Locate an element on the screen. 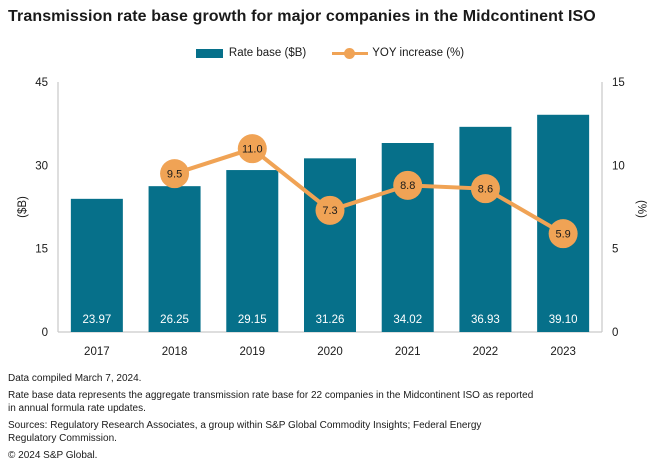 Image resolution: width=660 pixels, height=470 pixels. x-axis-tick-label: 2022 is located at coordinates (486, 352).